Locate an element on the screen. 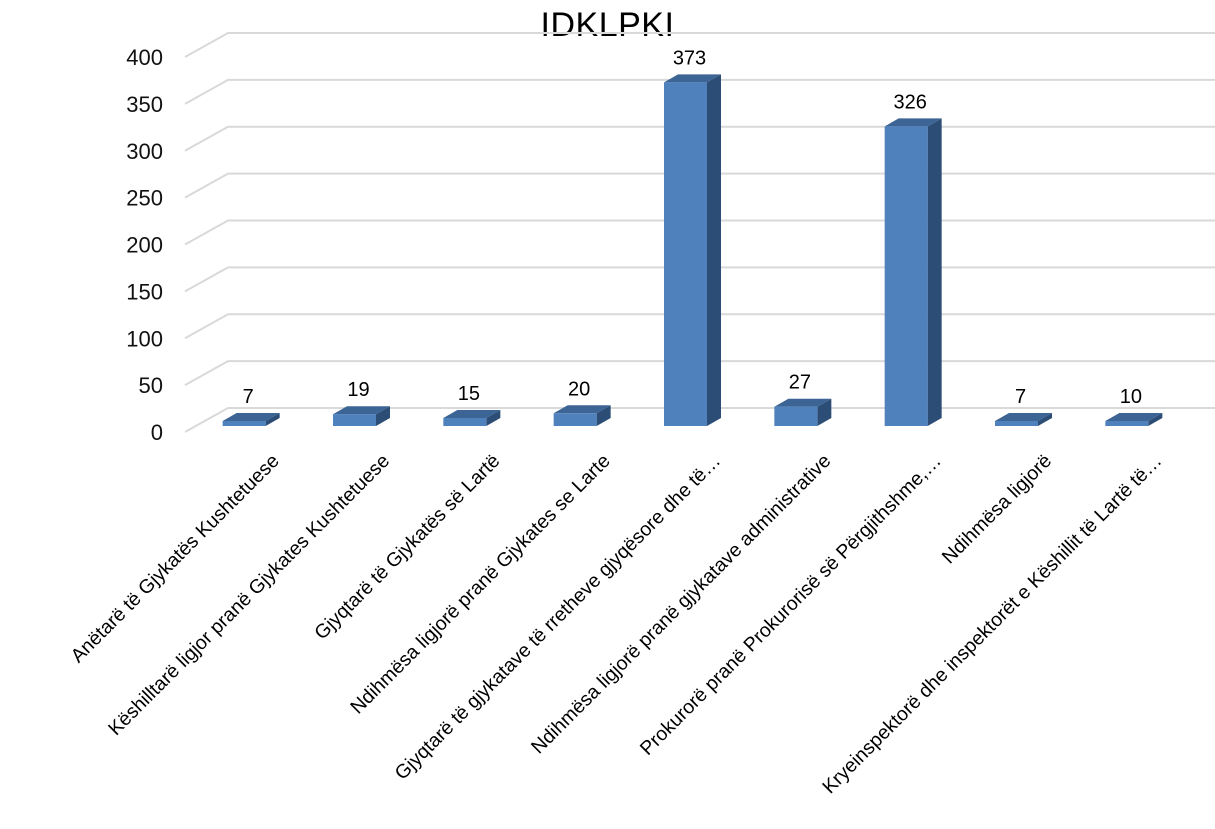  y-tick-label: 50 is located at coordinates (151, 385).